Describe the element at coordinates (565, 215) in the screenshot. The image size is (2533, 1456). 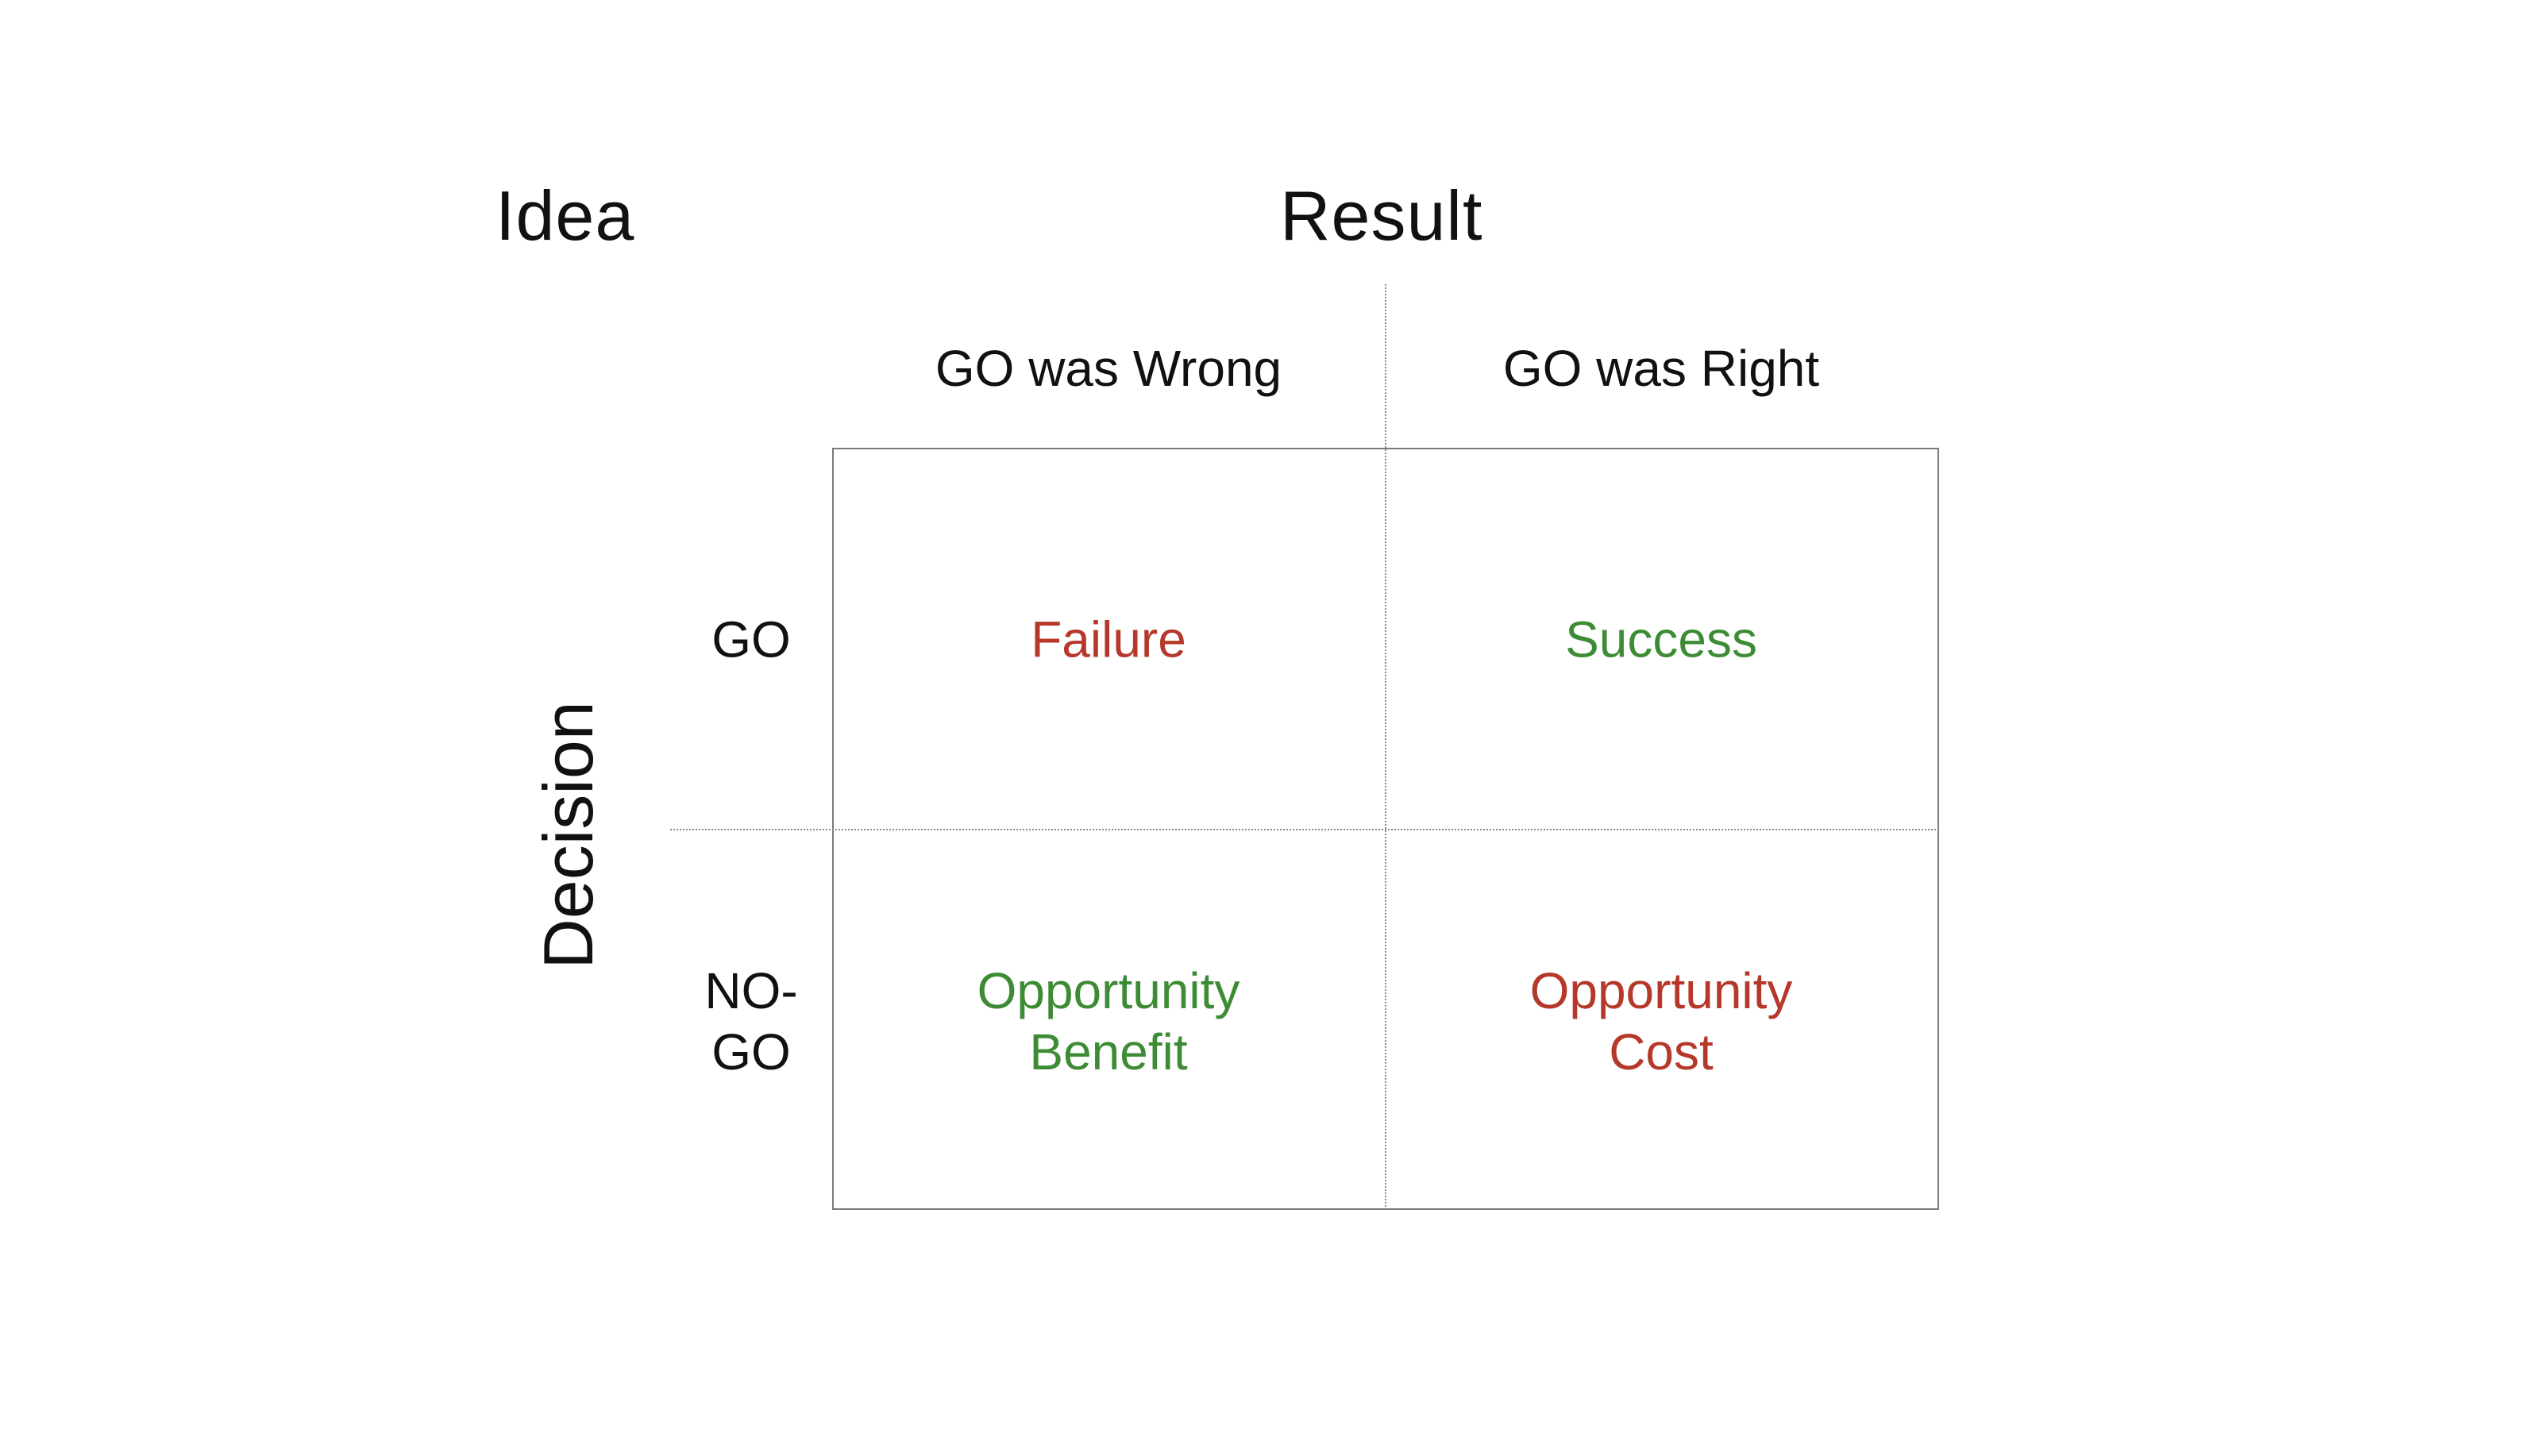
I see `corner-label-idea: Idea` at that location.